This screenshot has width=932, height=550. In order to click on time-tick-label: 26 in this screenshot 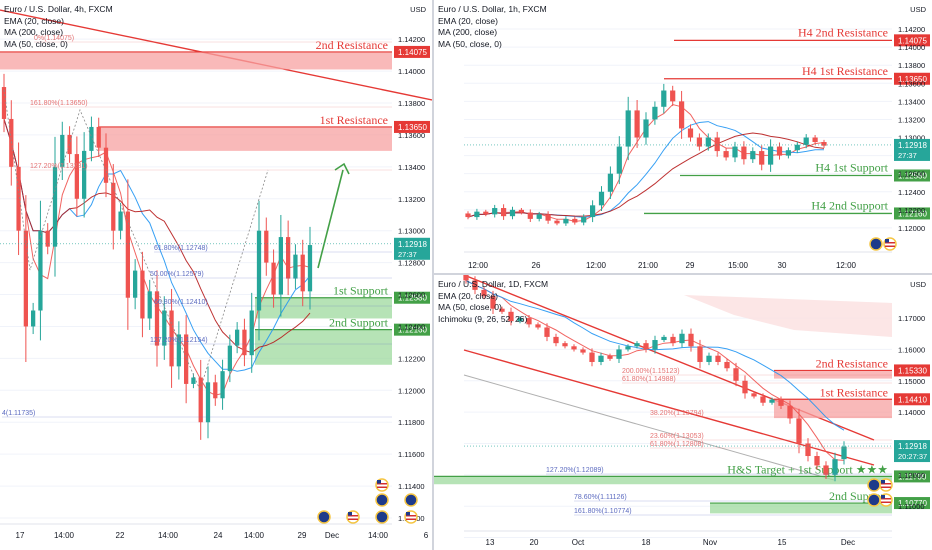, I will do `click(536, 265)`.